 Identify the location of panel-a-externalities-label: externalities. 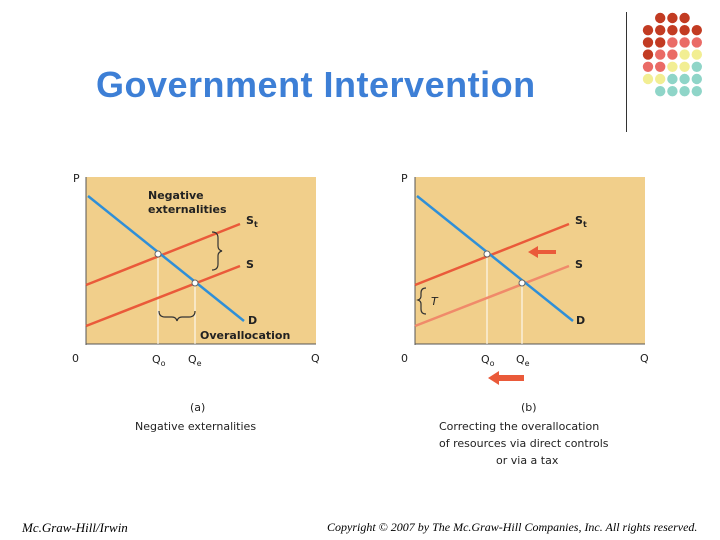
(187, 209).